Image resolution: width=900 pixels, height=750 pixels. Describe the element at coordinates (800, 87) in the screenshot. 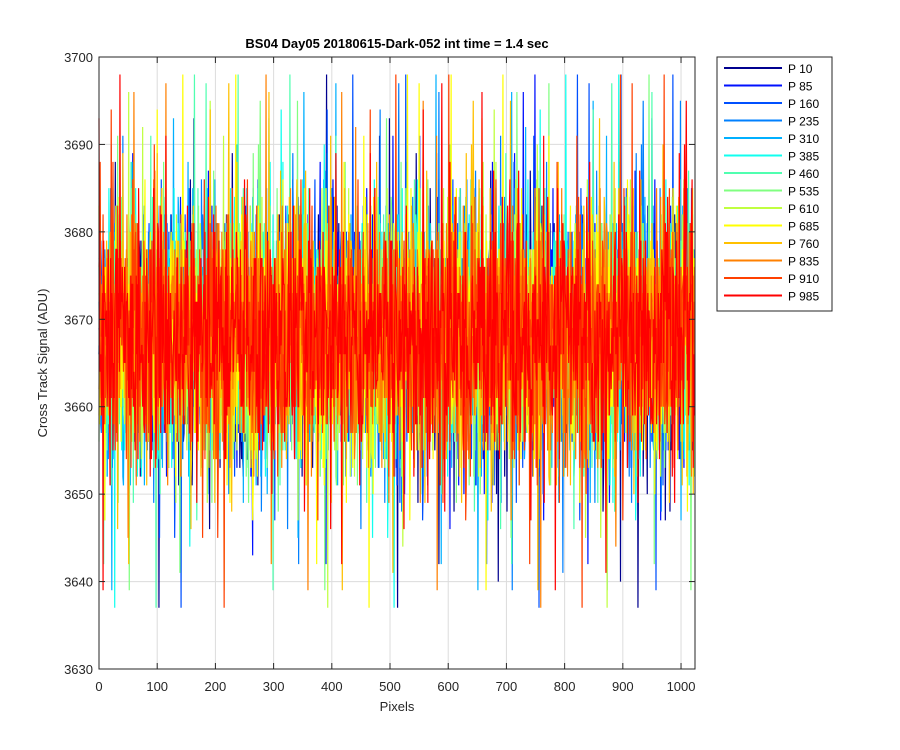

I see `legend-entry: P 85` at that location.